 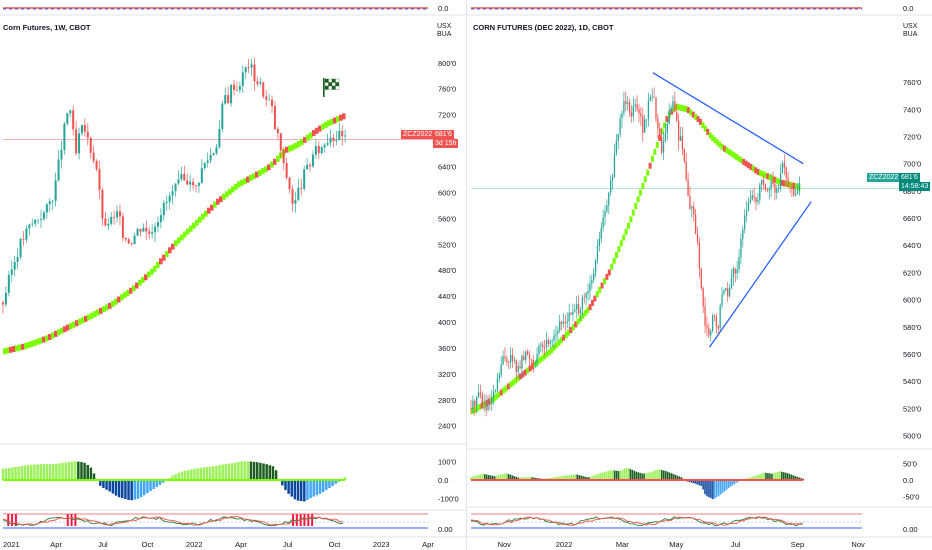 What do you see at coordinates (543, 27) in the screenshot?
I see `chart-title: CORN FUTURES (DEC 2022), 1D, CBOT` at bounding box center [543, 27].